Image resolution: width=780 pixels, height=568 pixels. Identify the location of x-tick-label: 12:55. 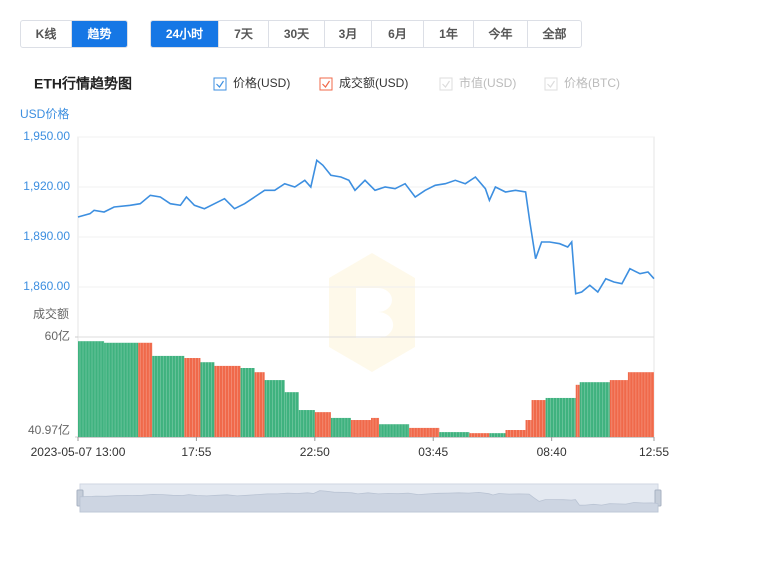
(654, 452).